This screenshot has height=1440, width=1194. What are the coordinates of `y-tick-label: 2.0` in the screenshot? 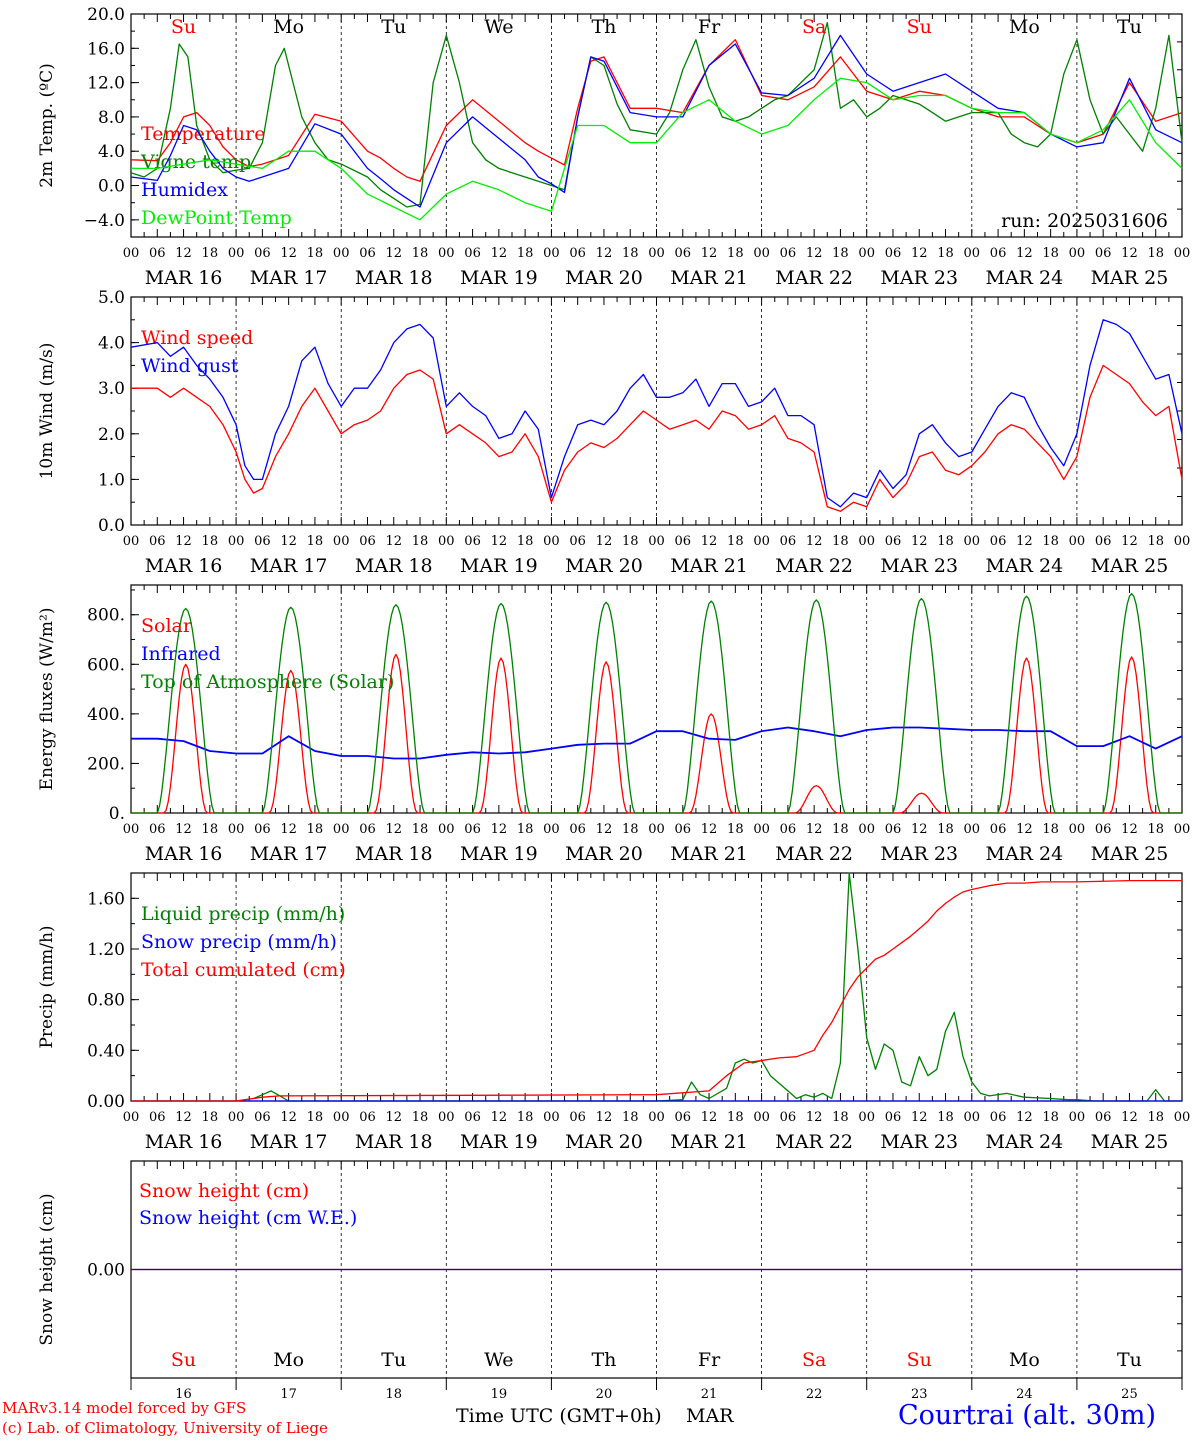 It's located at (111, 435).